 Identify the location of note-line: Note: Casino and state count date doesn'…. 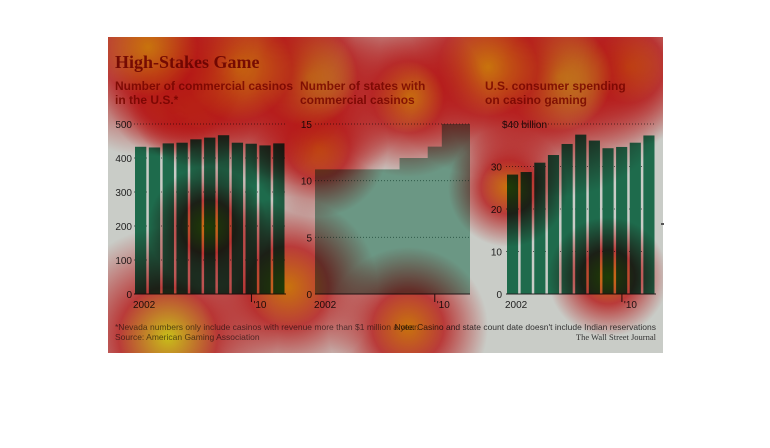
(525, 327).